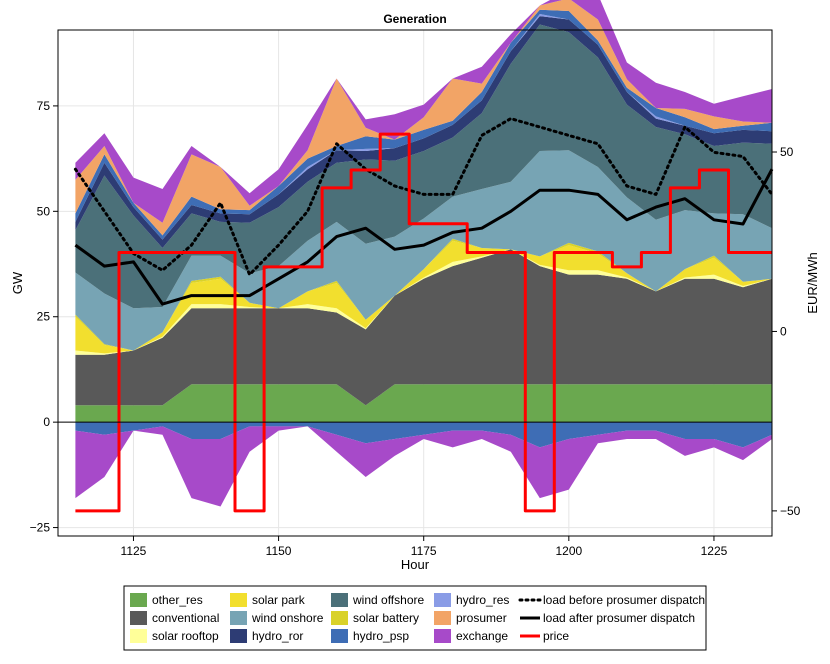  Describe the element at coordinates (787, 152) in the screenshot. I see `y2-tick-label-50: 50` at that location.